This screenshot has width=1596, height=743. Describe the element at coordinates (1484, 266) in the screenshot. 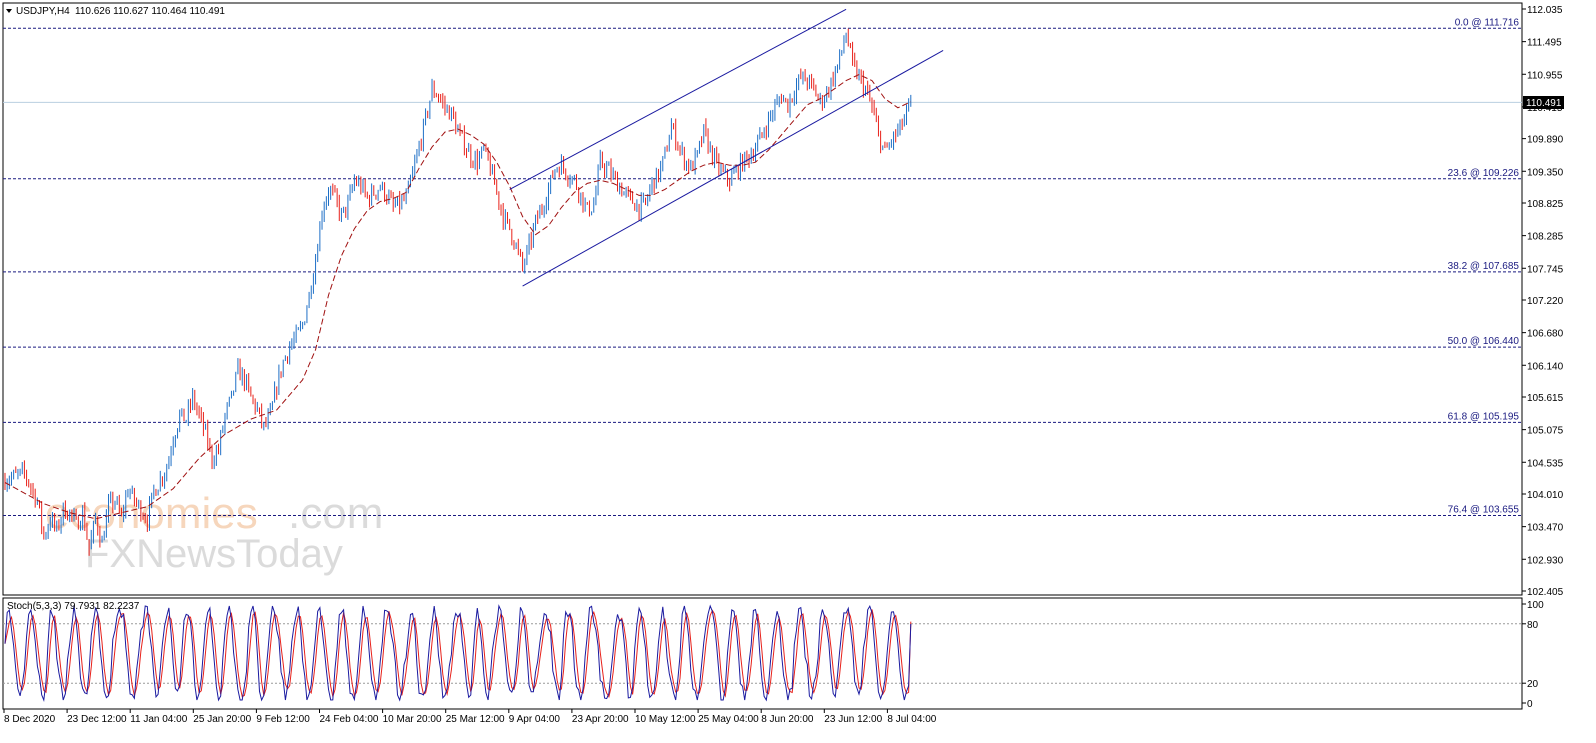

I see `fib-label-2: 38.2 @ 107.685` at that location.